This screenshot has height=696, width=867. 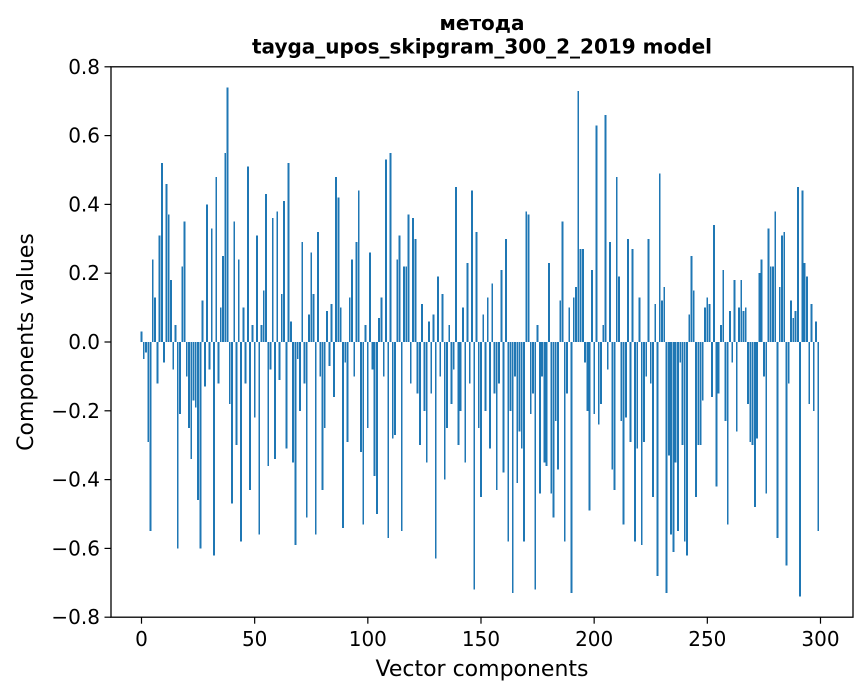 What do you see at coordinates (75, 617) in the screenshot?
I see `y-tick-label: −0.8` at bounding box center [75, 617].